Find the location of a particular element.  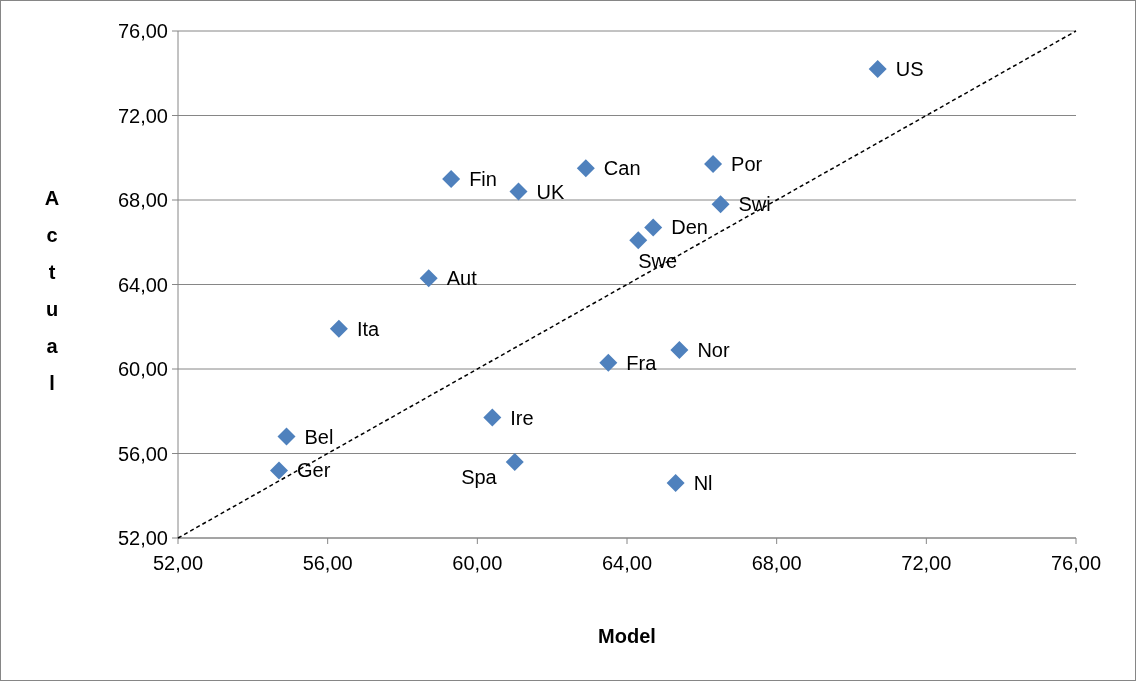

x-tick-label: 56,00 is located at coordinates (327, 563).